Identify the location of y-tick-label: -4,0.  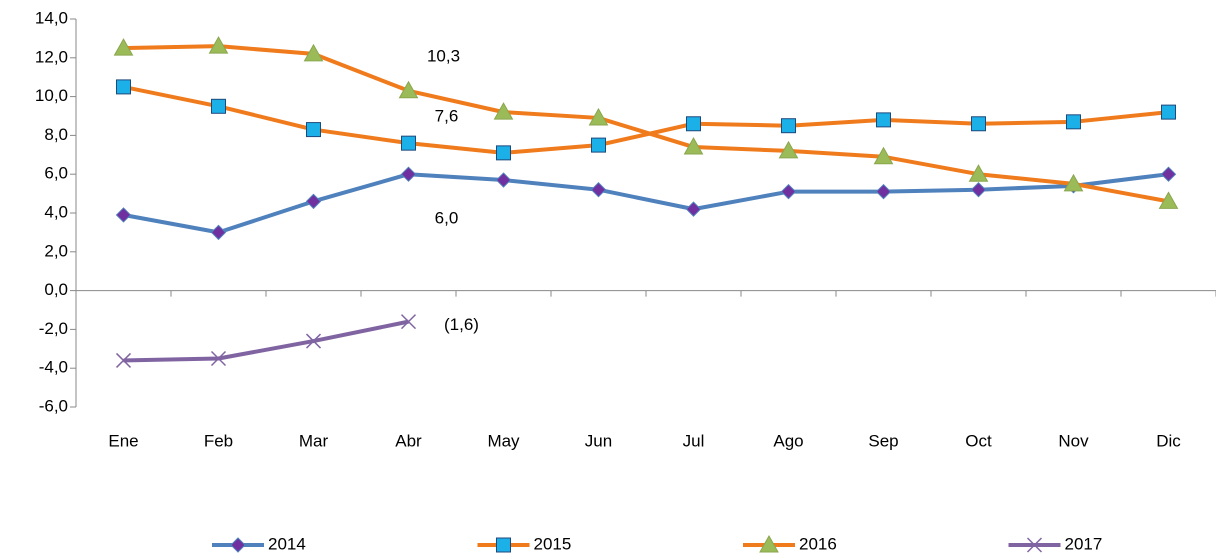
(53, 367).